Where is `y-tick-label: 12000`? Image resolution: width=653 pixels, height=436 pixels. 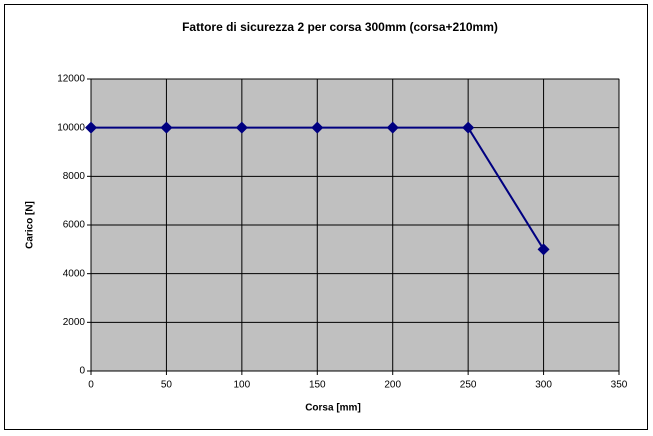 y-tick-label: 12000 is located at coordinates (71, 79).